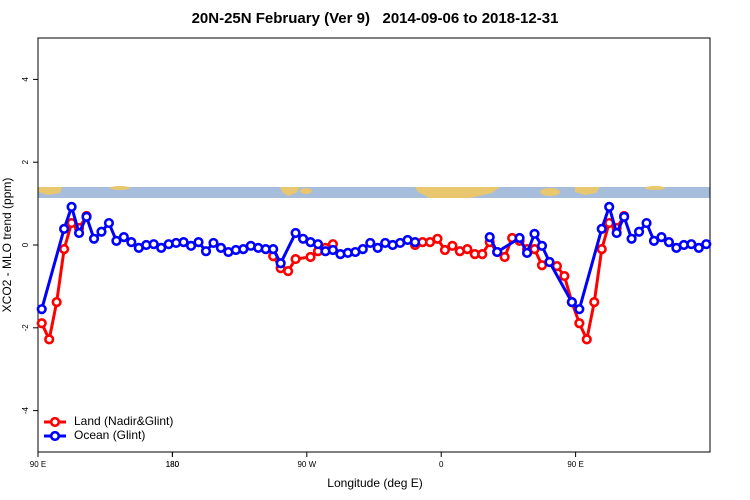 Image resolution: width=750 pixels, height=500 pixels. I want to click on y-tick-label: 2, so click(25, 161).